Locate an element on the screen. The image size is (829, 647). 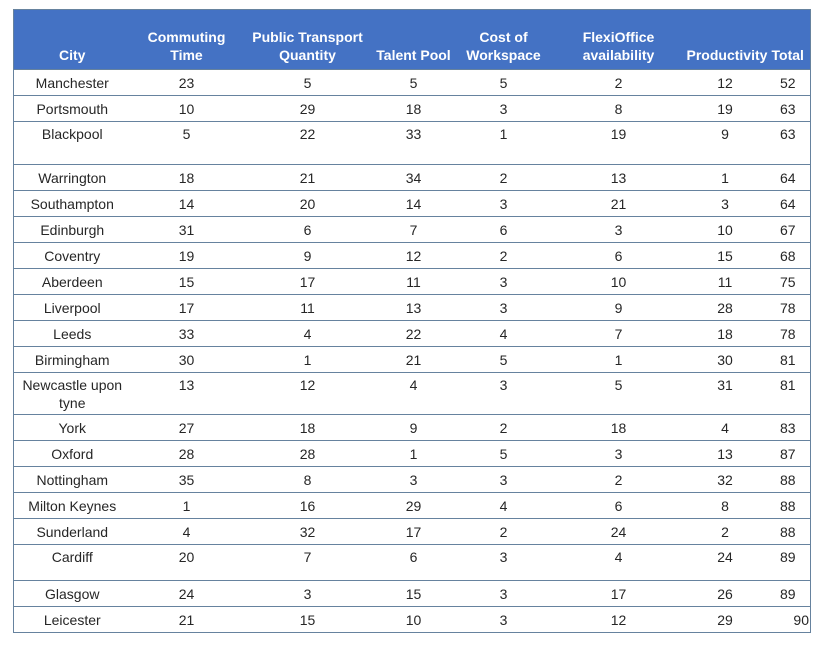
cell-flexioffice-availability: 9 is located at coordinates (618, 307).